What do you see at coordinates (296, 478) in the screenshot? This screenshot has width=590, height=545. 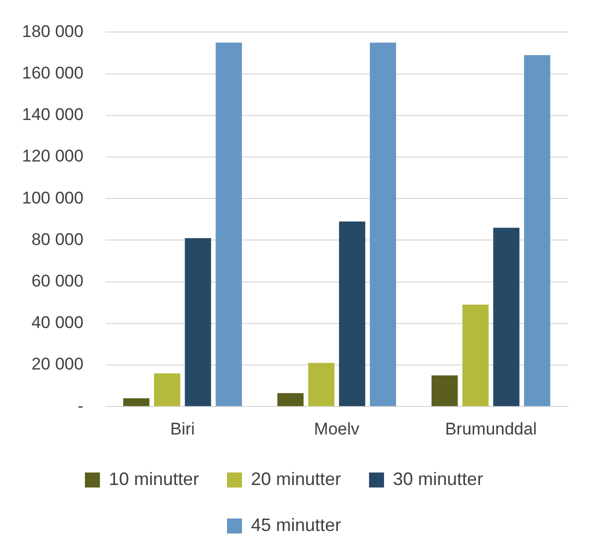 I see `legend-label: 20 minutter` at bounding box center [296, 478].